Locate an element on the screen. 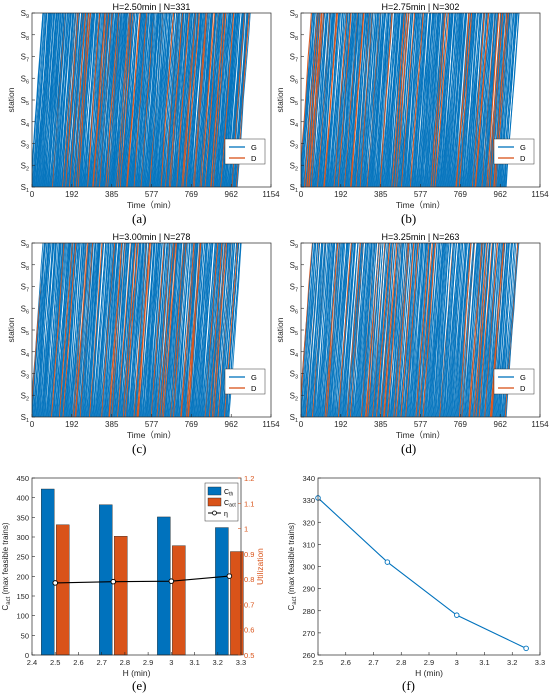  x-tick-label: 2.6 is located at coordinates (346, 662).